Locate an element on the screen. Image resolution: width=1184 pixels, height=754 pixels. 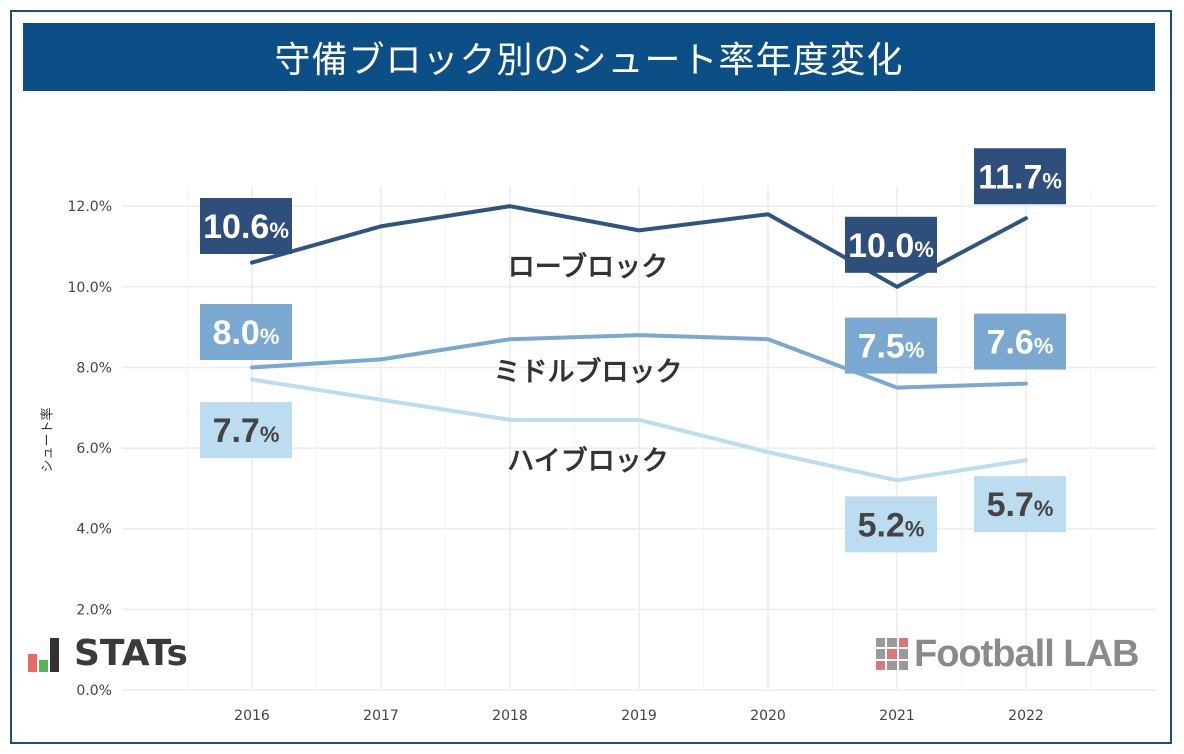
stats-logo: STATs is located at coordinates (107, 654).